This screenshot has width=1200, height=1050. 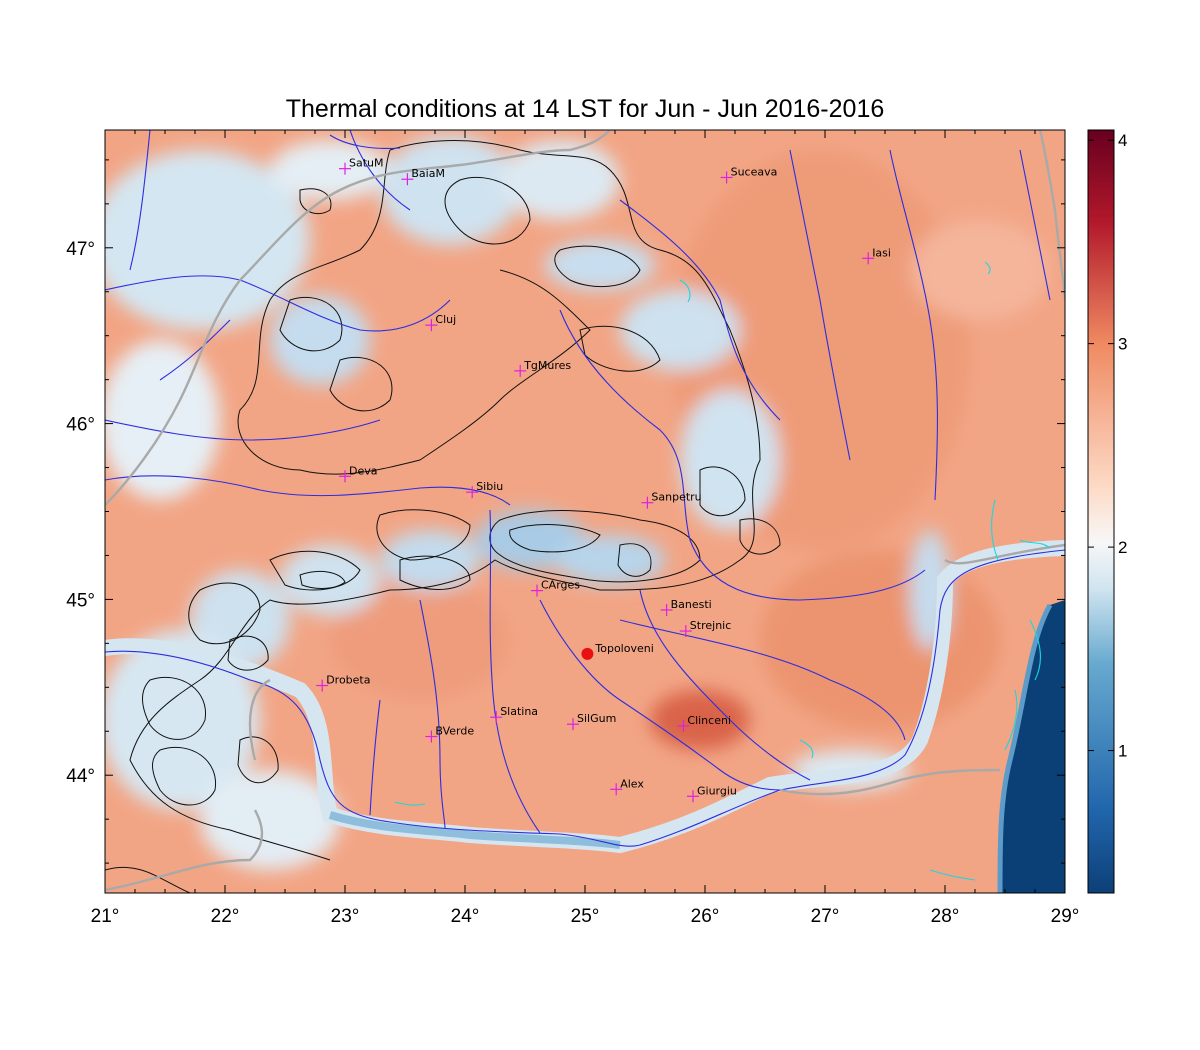 I want to click on city-label: BVerde, so click(x=454, y=731).